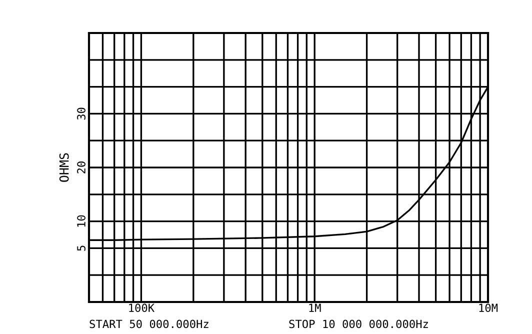 This screenshot has width=532, height=334. Describe the element at coordinates (81, 114) in the screenshot. I see `y-tick-label: 30` at that location.